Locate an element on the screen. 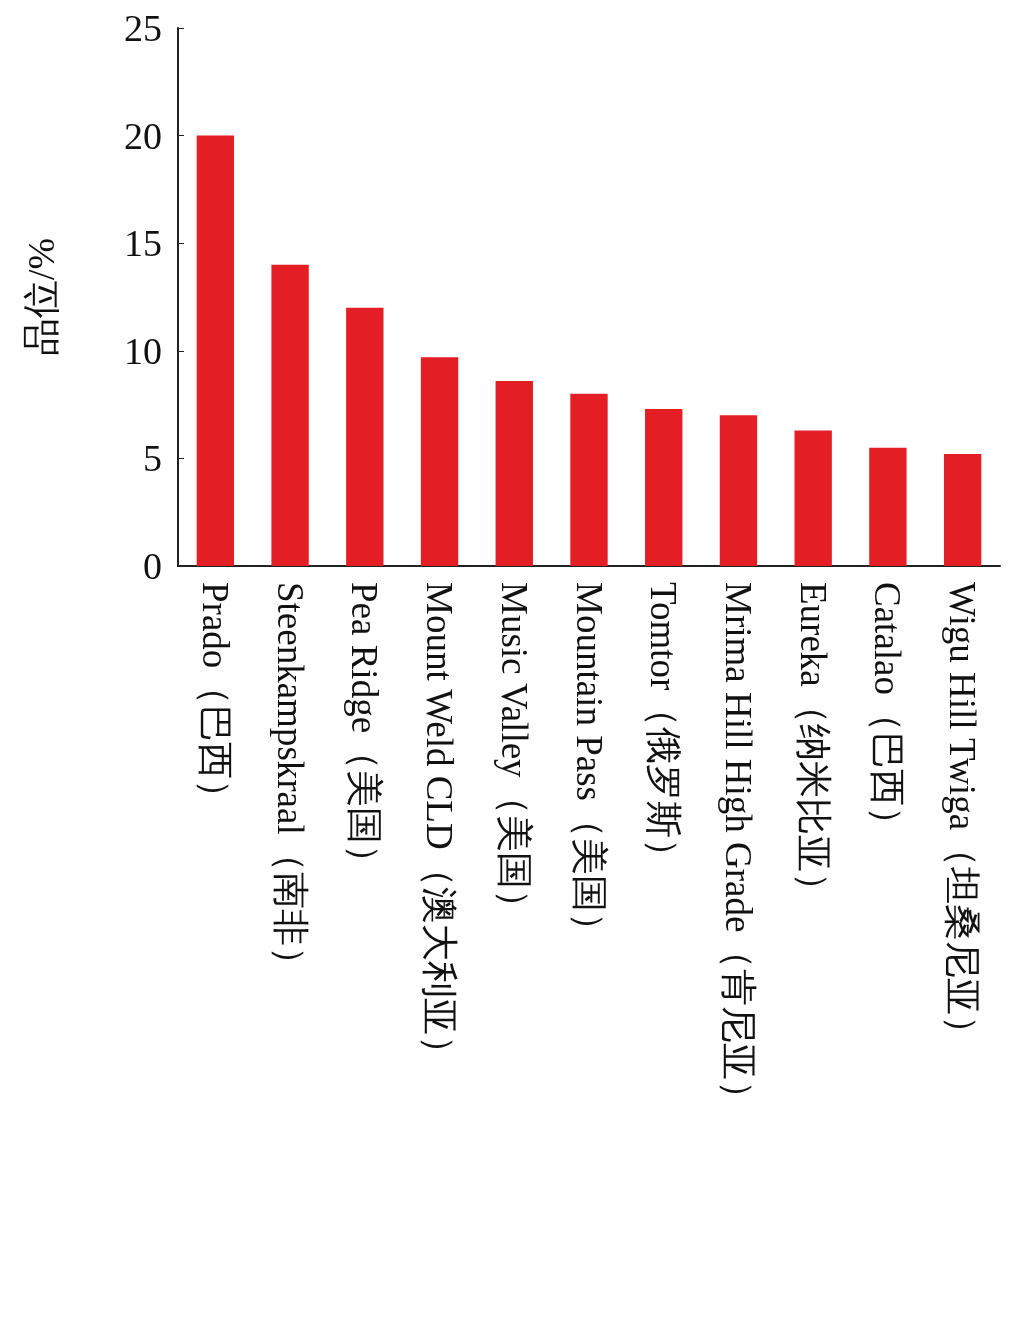  x-tick-label: Music Valley（美国） is located at coordinates (514, 754).